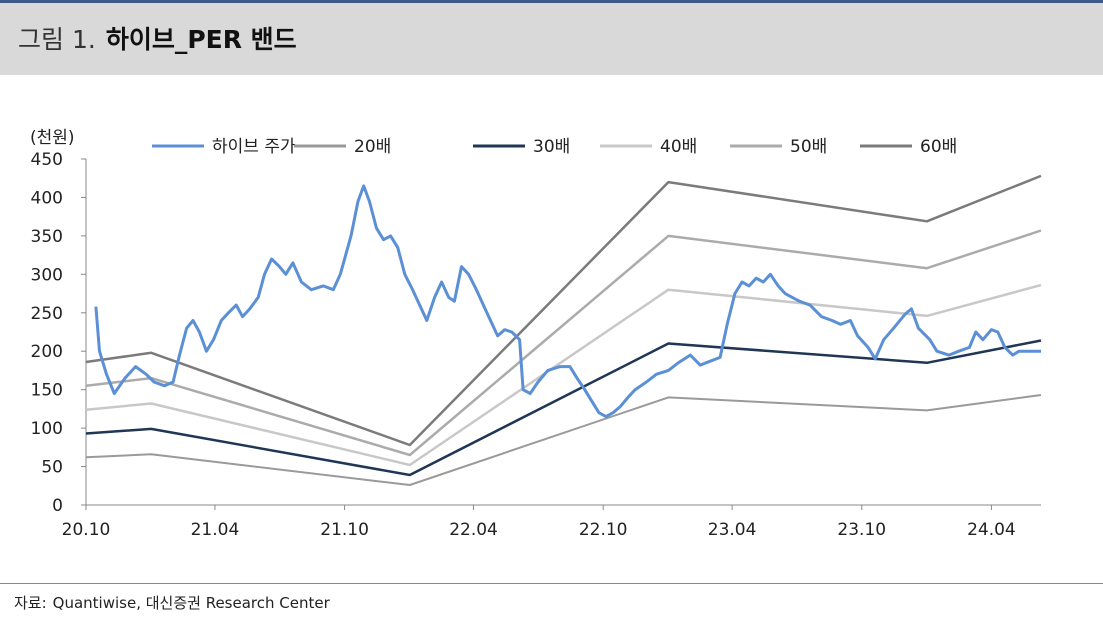  I want to click on legend-label: 60배, so click(938, 147).